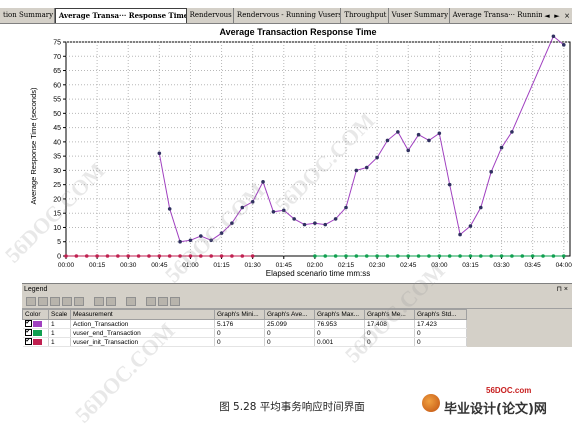 This screenshot has width=584, height=424. I want to click on legend-header: Legend ⊓ ×, so click(297, 289).